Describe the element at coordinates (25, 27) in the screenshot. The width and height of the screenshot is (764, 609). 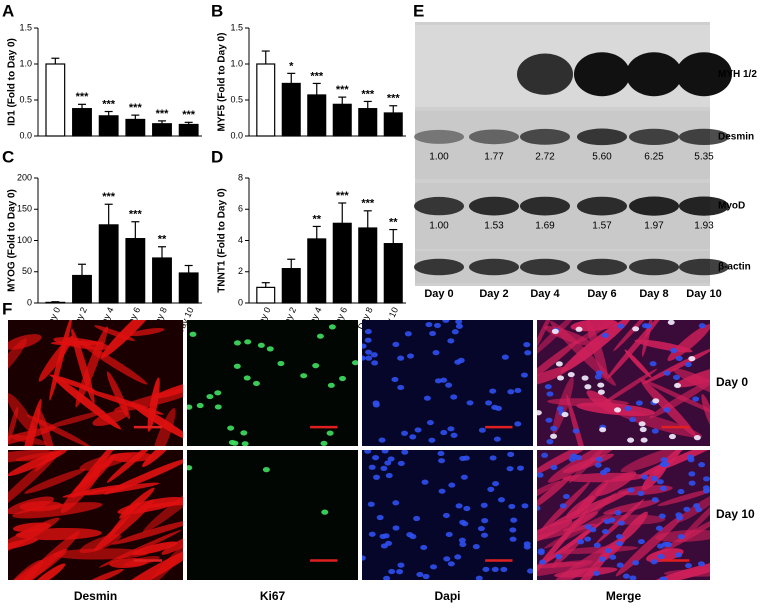
I see `y-tick-label: 1.5` at that location.